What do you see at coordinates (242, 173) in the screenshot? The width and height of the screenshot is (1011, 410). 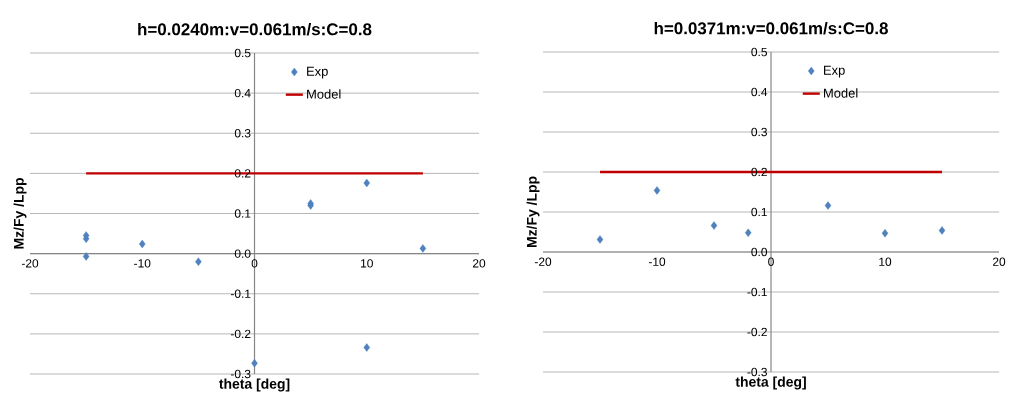 I see `y-tick-label: 0.2` at bounding box center [242, 173].